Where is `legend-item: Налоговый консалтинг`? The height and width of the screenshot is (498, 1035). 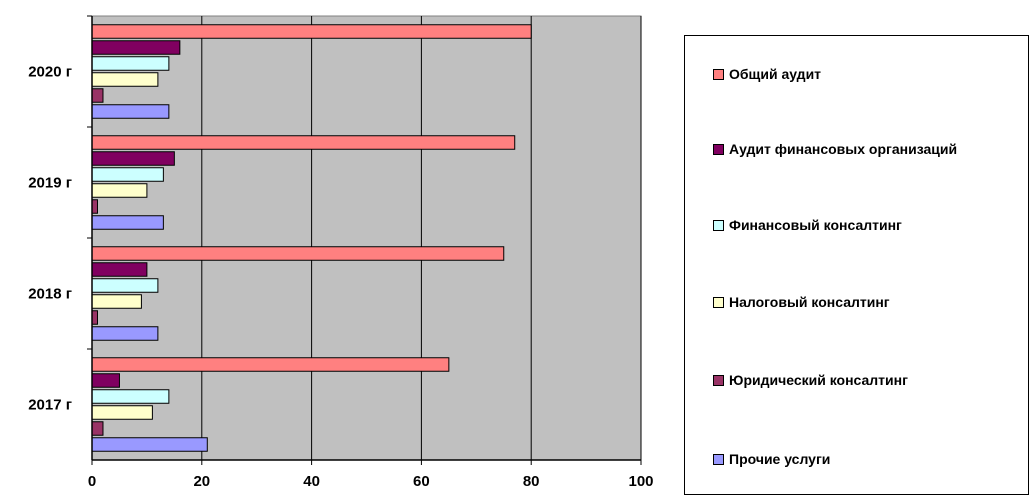 legend-item: Налоговый консалтинг is located at coordinates (801, 302).